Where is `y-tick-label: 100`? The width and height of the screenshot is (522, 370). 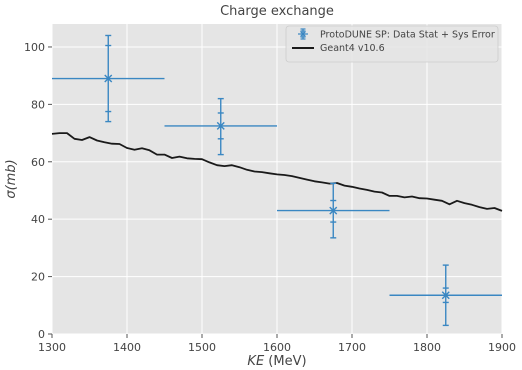 y-tick-label: 100 is located at coordinates (34, 47).